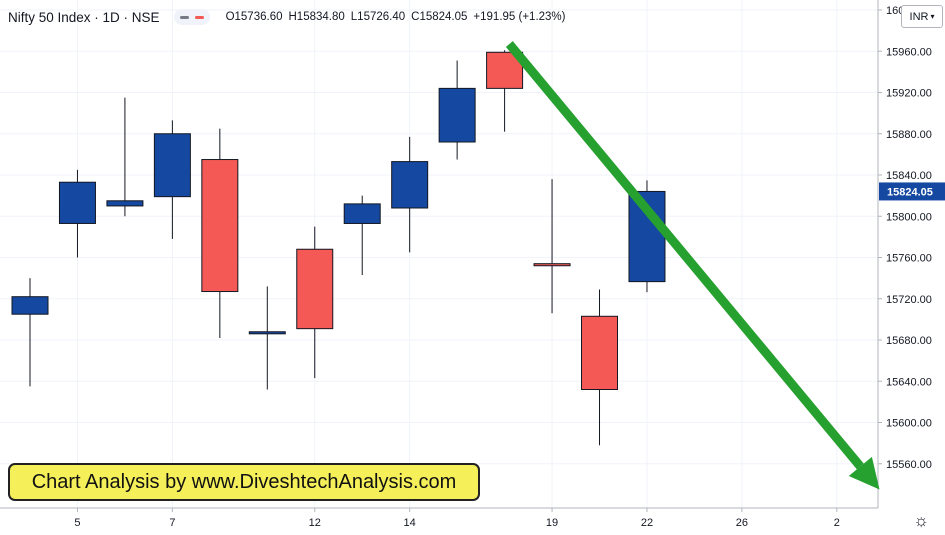  Describe the element at coordinates (932, 16) in the screenshot. I see `chevron-down-icon: ▾` at that location.